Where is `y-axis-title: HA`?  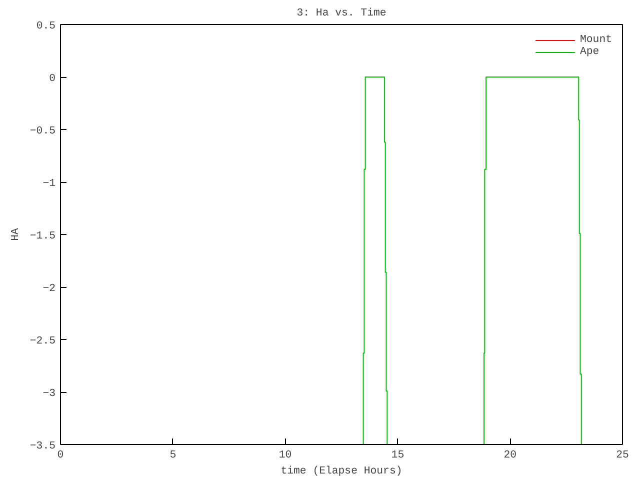 y-axis-title: HA is located at coordinates (16, 234).